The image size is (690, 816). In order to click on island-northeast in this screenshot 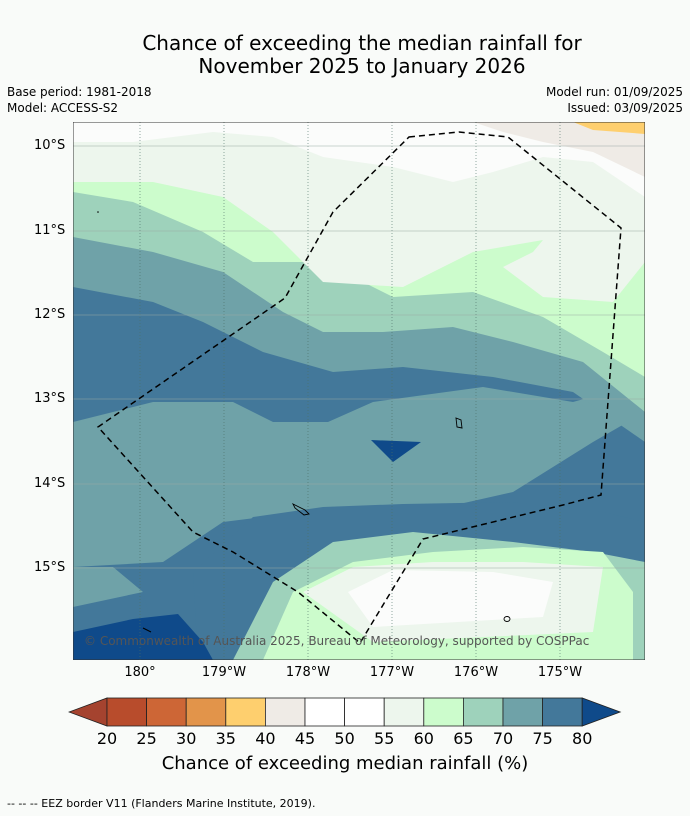, I will do `click(459, 423)`.